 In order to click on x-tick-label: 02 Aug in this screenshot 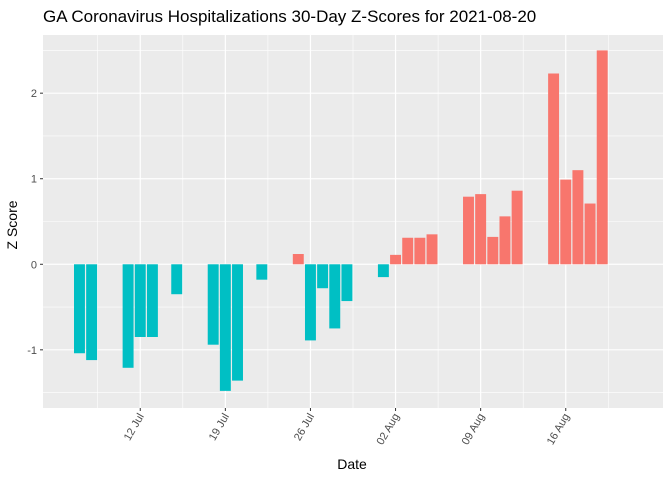, I will do `click(389, 430)`.